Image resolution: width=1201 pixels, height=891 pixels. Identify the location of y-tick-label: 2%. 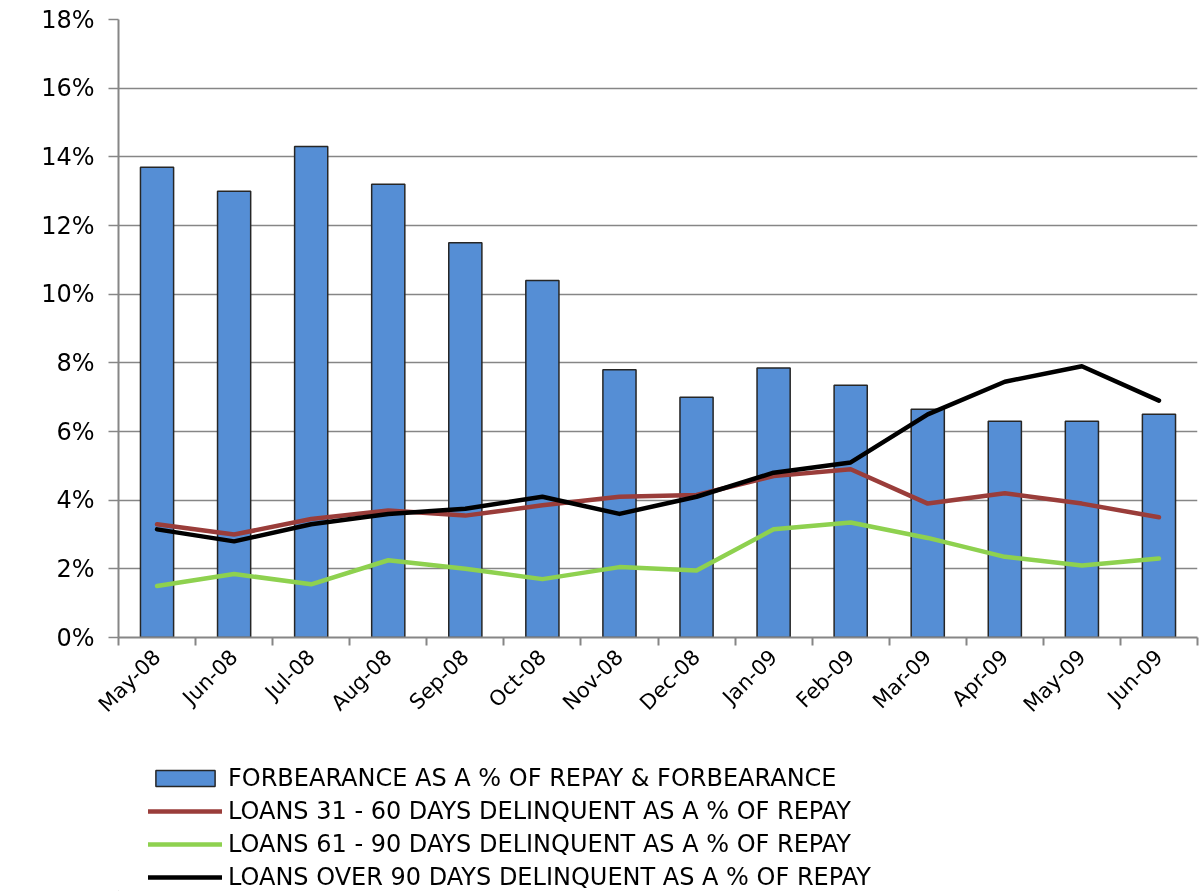
(75, 568).